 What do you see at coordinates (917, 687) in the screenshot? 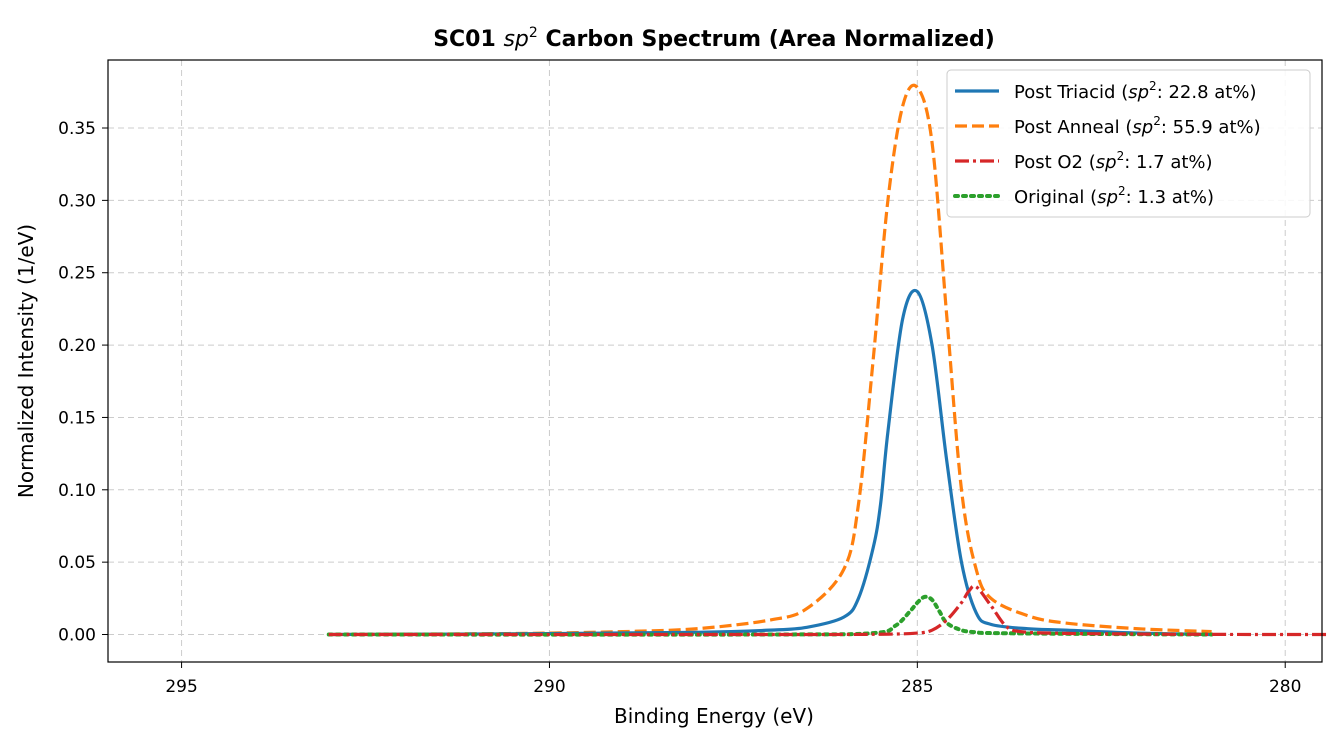
I see `x-tick-label: 285` at bounding box center [917, 687].